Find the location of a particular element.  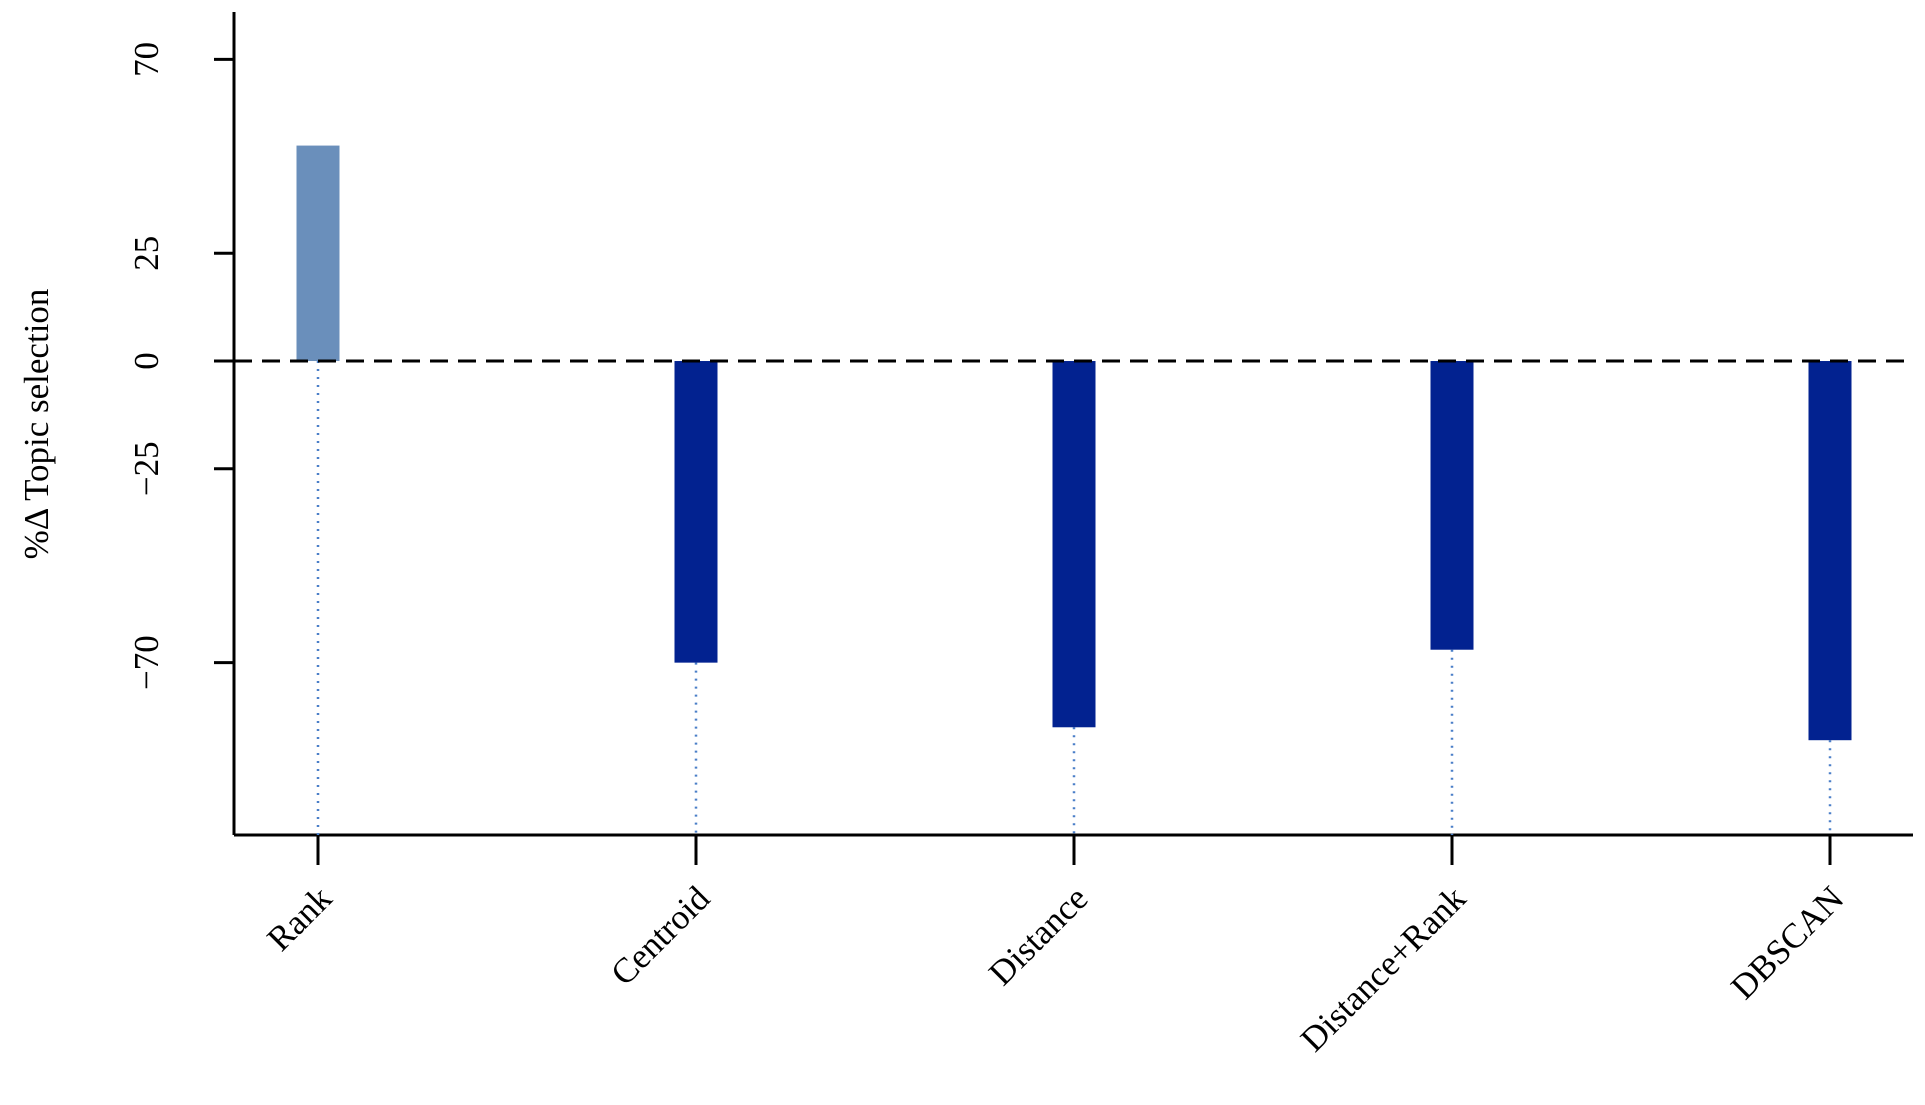

x-tick-label: Distance is located at coordinates (1038, 936).